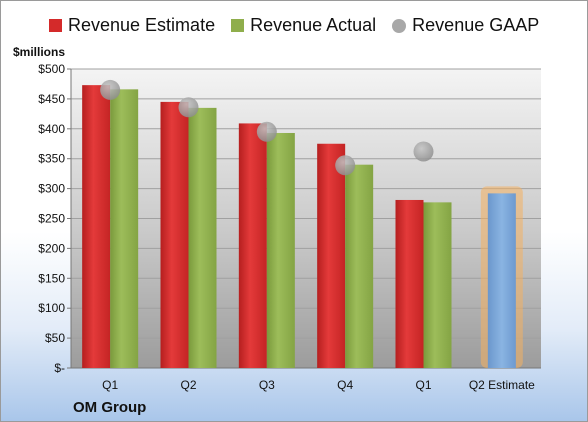  What do you see at coordinates (476, 25) in the screenshot?
I see `legend-label-revenue-gaap: Revenue GAAP` at bounding box center [476, 25].